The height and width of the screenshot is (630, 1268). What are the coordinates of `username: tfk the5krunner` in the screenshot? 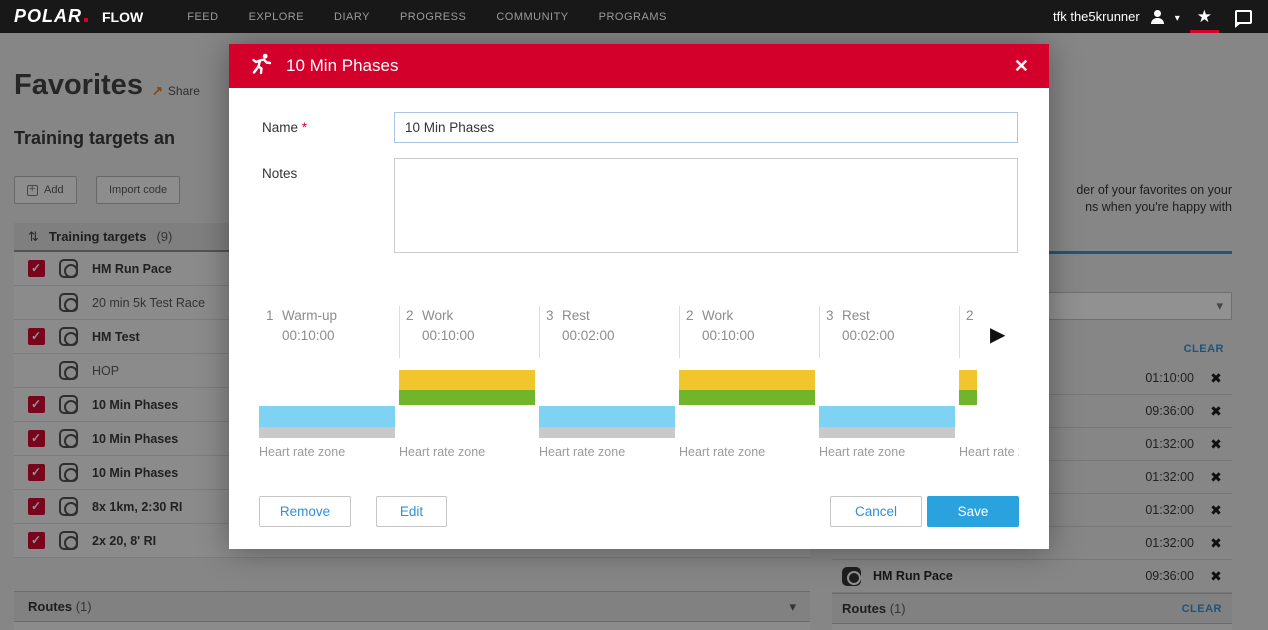 It's located at (1096, 16).